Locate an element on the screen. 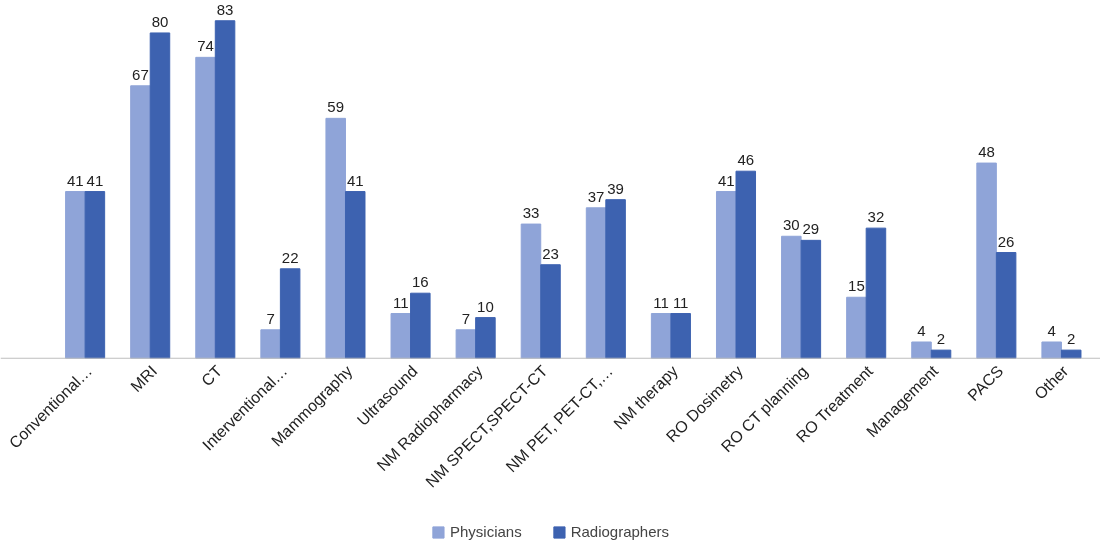 This screenshot has height=549, width=1108. data-label: 83 is located at coordinates (225, 9).